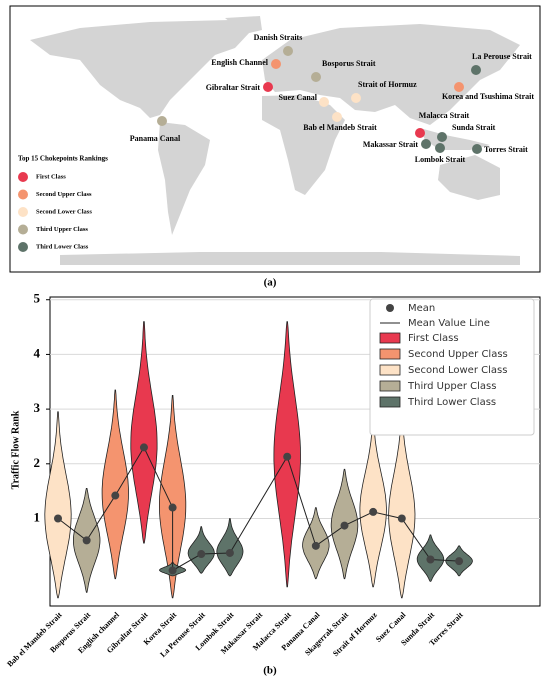  I want to click on chokepoint-label: Lombok Strait, so click(440, 159).